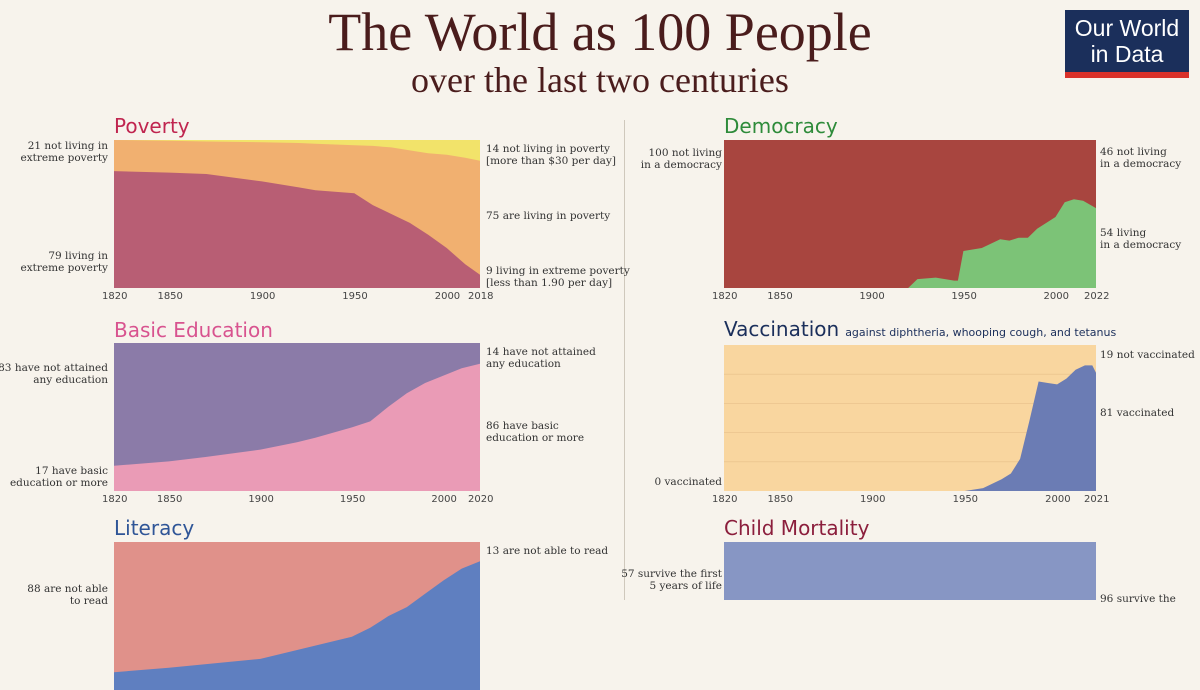  I want to click on poverty-label-left-top: 21 not living in extreme poverty, so click(64, 152).